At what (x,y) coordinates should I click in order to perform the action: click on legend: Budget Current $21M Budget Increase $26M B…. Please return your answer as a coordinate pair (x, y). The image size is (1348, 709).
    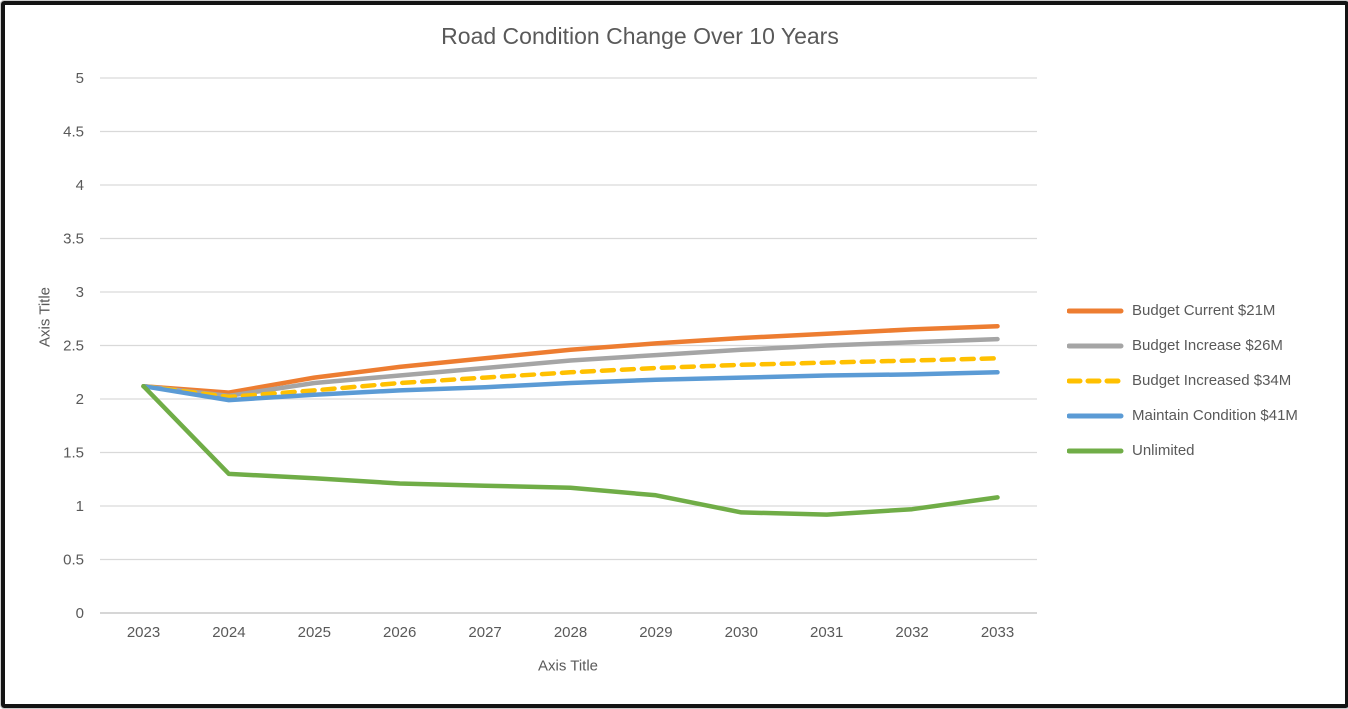
    Looking at the image, I should click on (1182, 380).